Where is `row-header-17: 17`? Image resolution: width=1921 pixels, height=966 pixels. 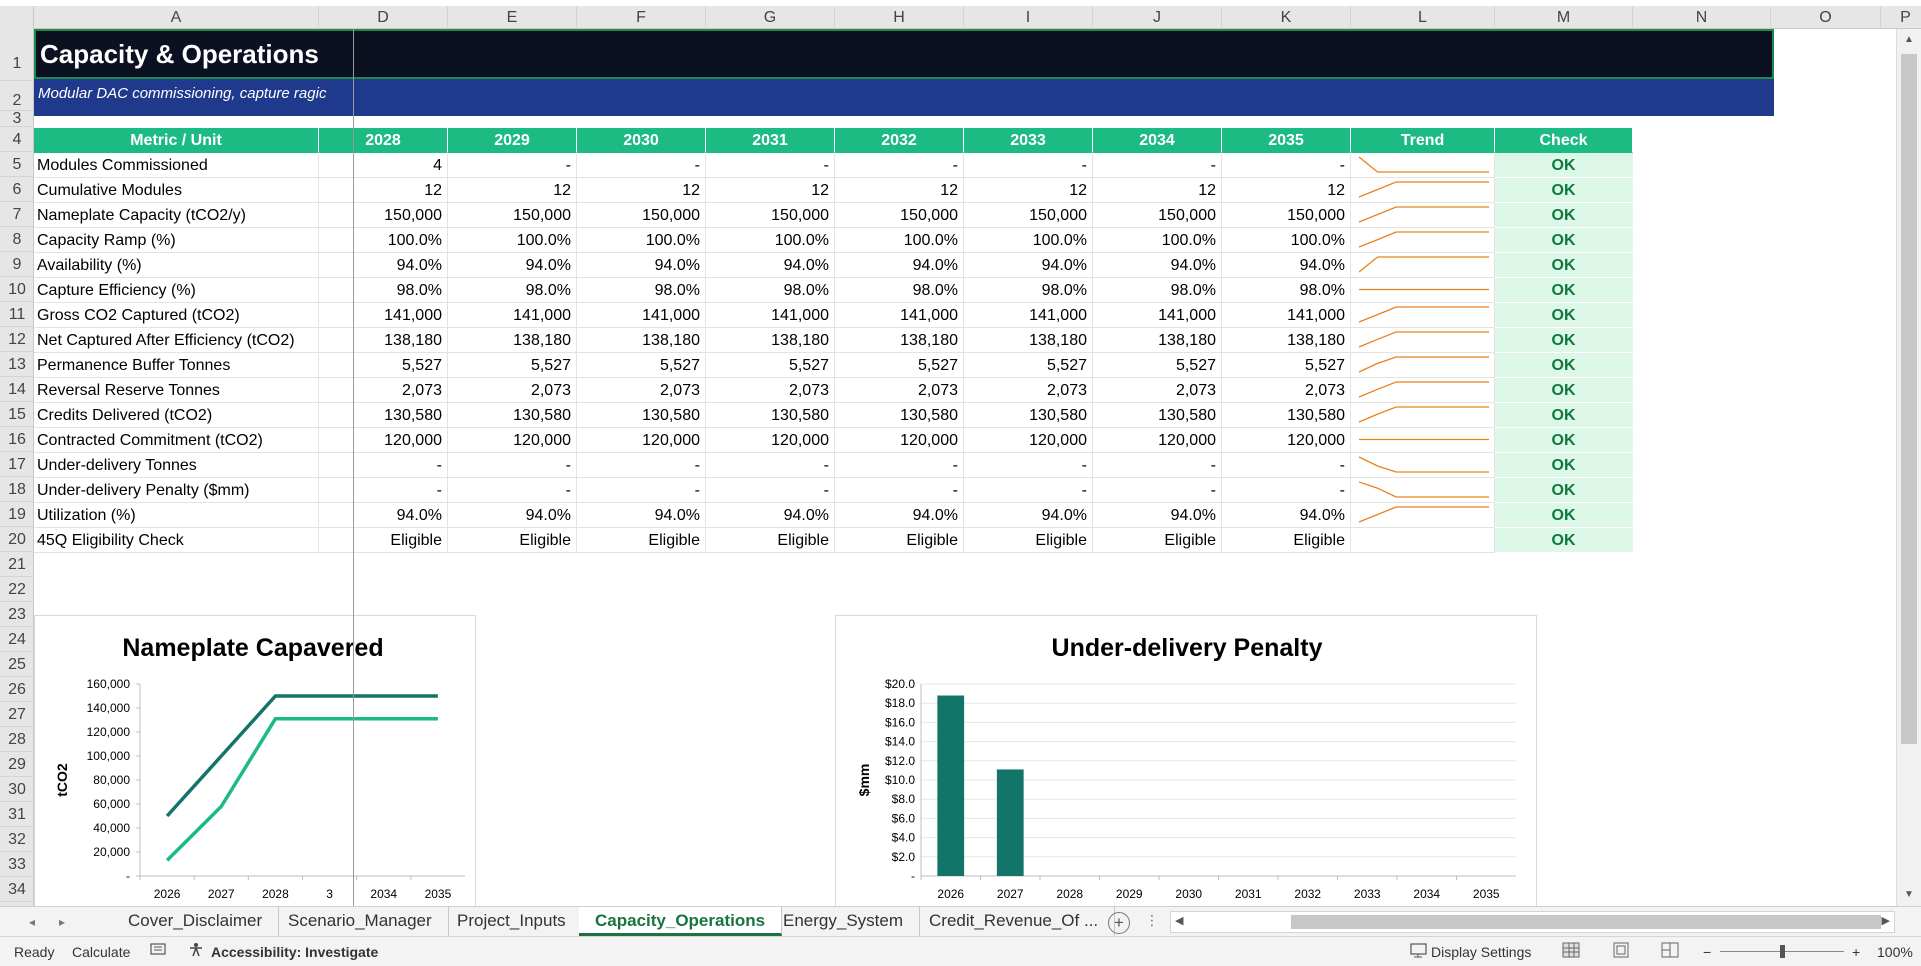 row-header-17: 17 is located at coordinates (16, 464).